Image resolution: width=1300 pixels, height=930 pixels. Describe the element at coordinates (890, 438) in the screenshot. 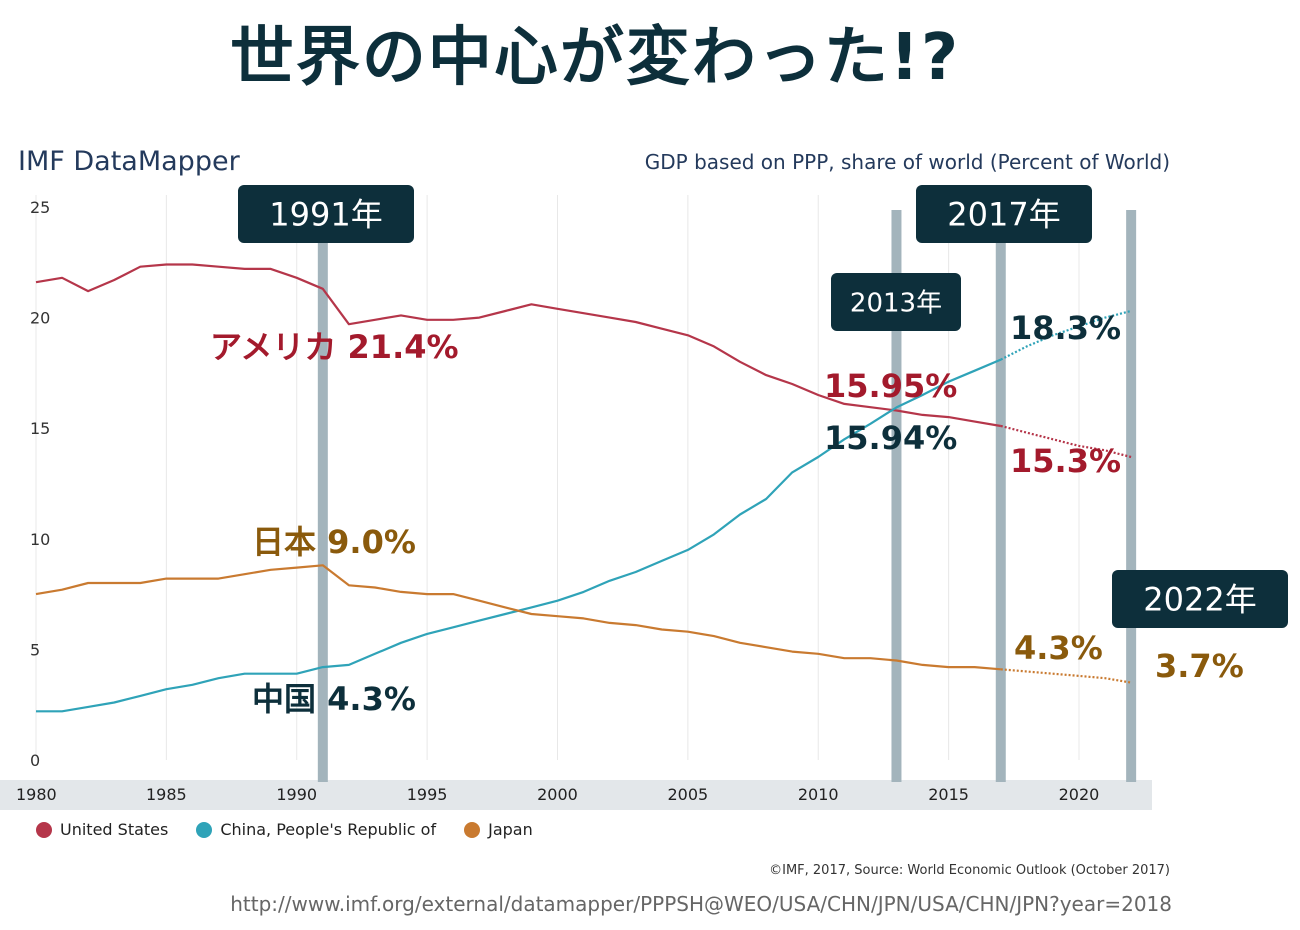

I see `annot-china-2013: 15.94%` at that location.